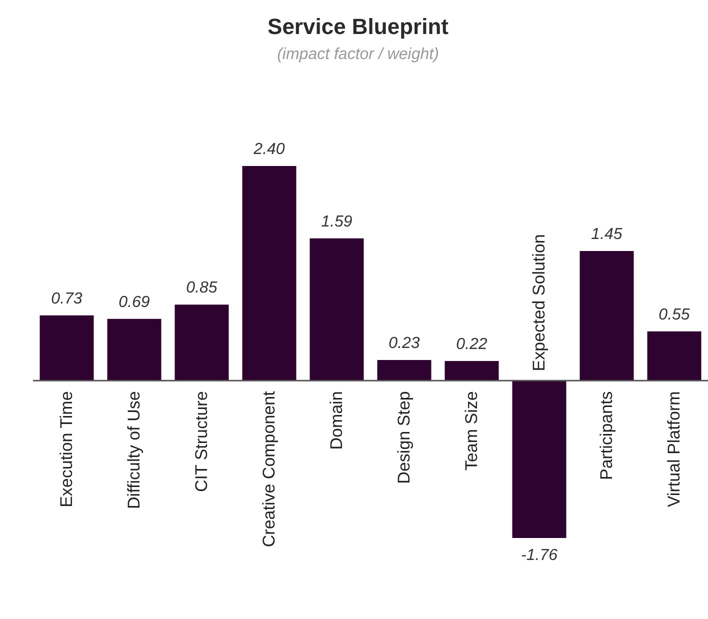  I want to click on data-label: 1.59, so click(336, 221).